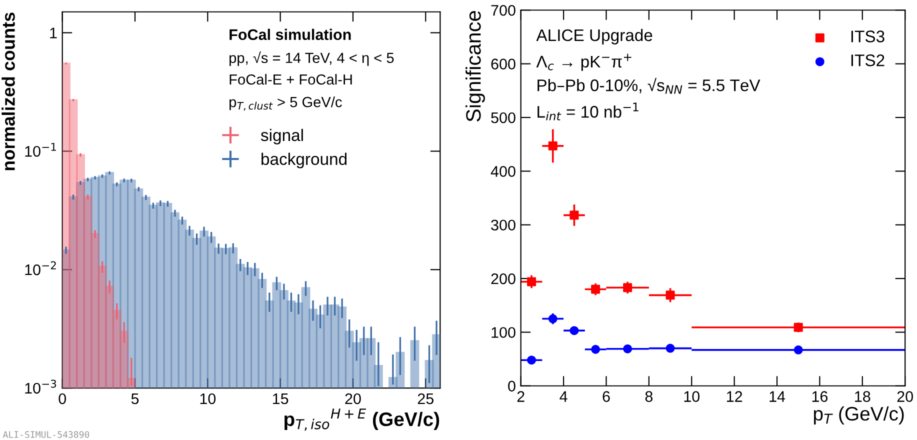 Image resolution: width=917 pixels, height=440 pixels. What do you see at coordinates (281, 136) in the screenshot?
I see `legend-label: signal` at bounding box center [281, 136].